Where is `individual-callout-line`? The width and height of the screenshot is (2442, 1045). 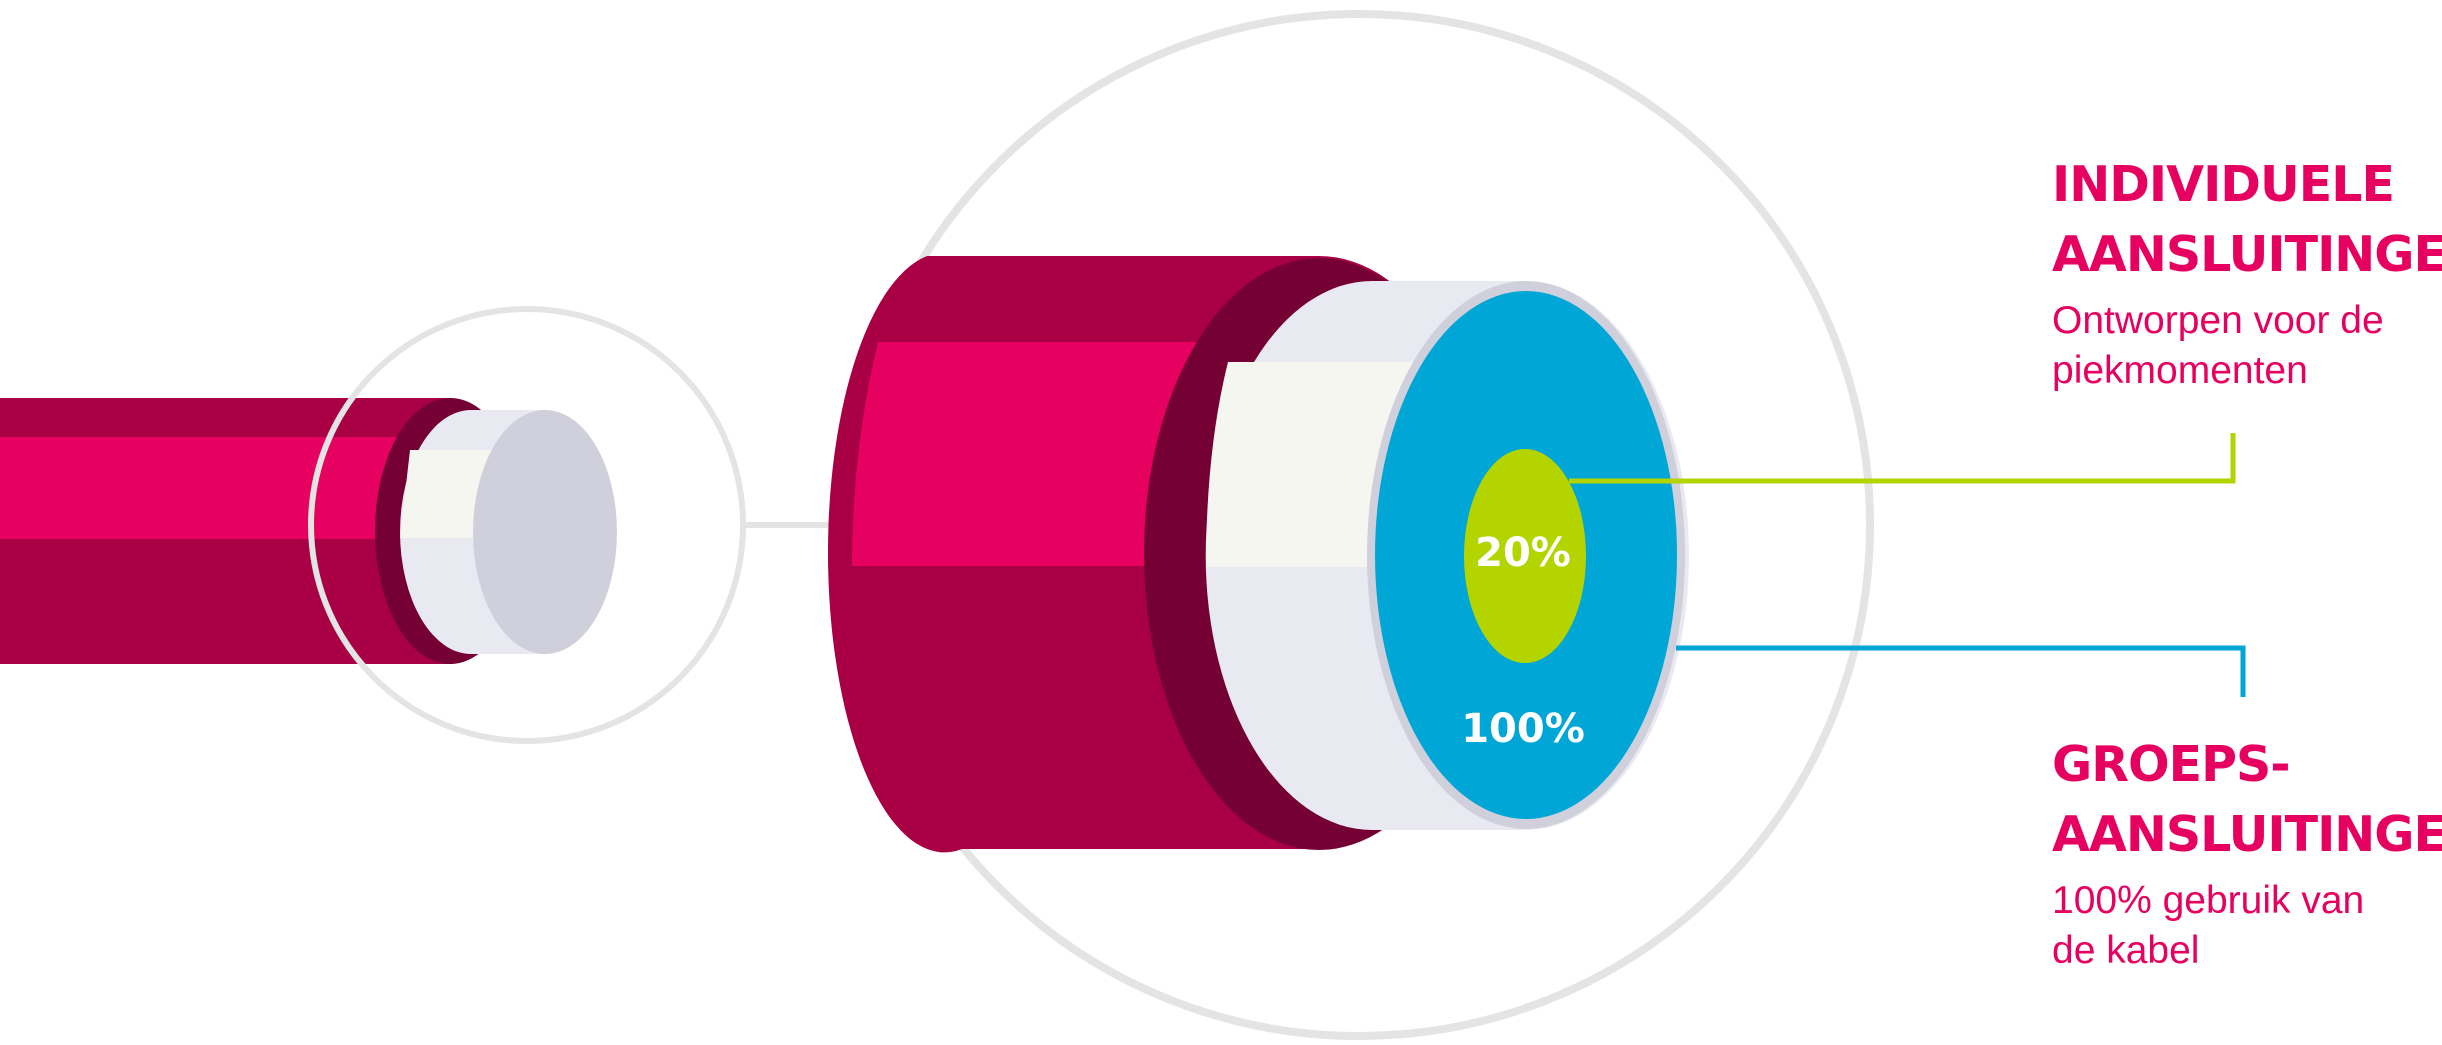
individual-callout-line is located at coordinates (1902, 458).